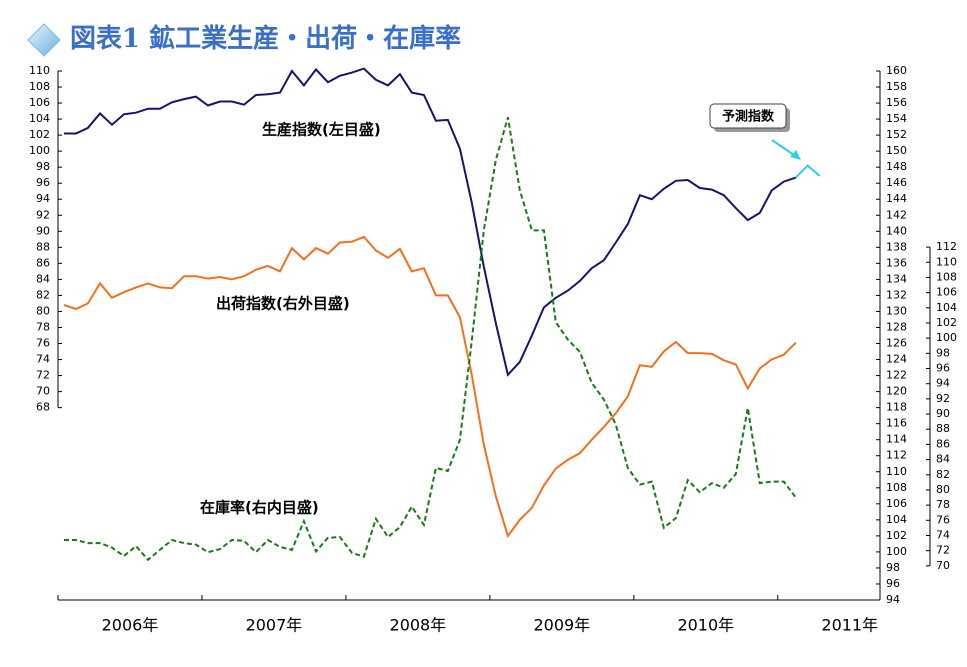  Describe the element at coordinates (44, 40) in the screenshot. I see `title-icon` at that location.